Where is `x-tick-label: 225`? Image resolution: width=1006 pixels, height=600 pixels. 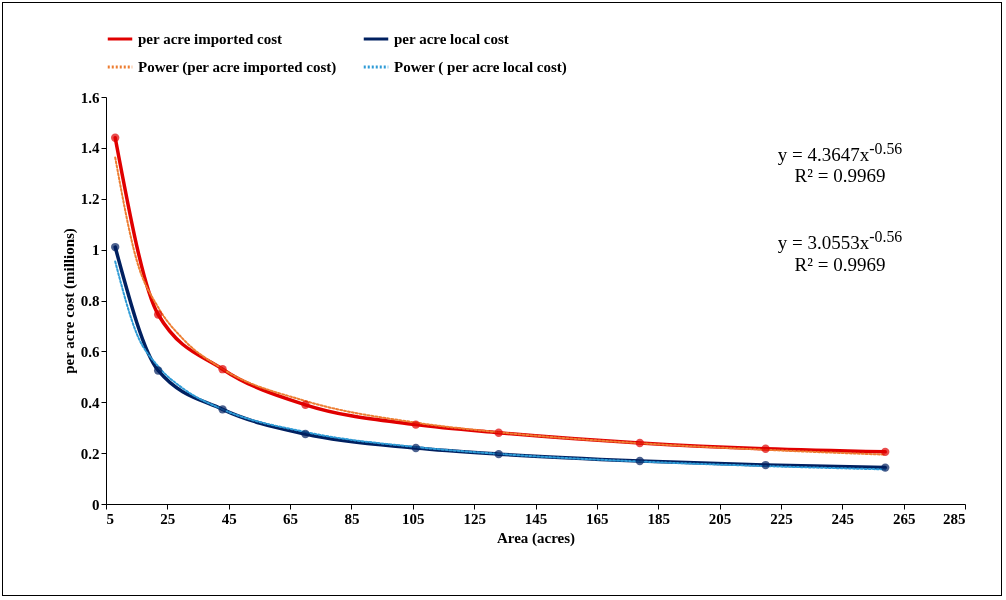
x-tick-label: 225 is located at coordinates (781, 518).